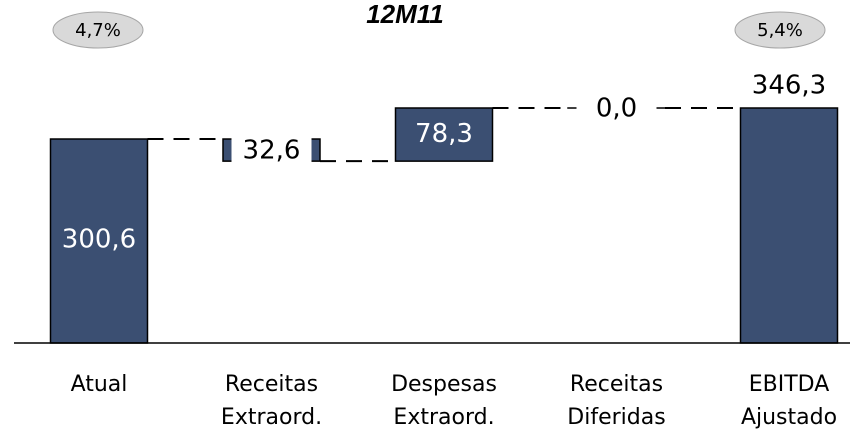 The image size is (858, 438). I want to click on x-tick-label: EBITDA Ajustado, so click(789, 401).